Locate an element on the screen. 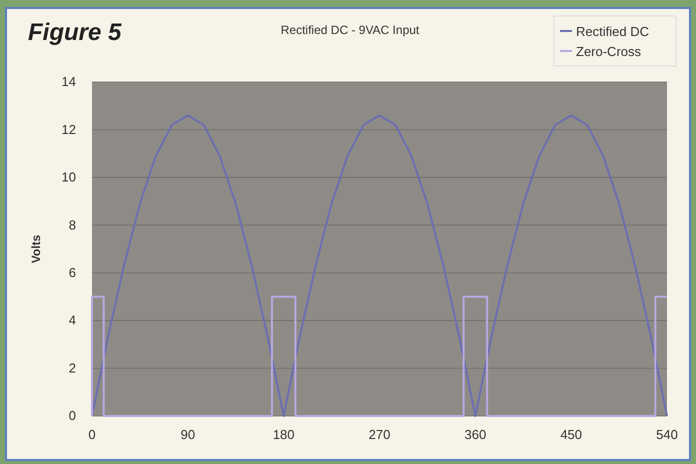  x-tick-label: 90 is located at coordinates (188, 434).